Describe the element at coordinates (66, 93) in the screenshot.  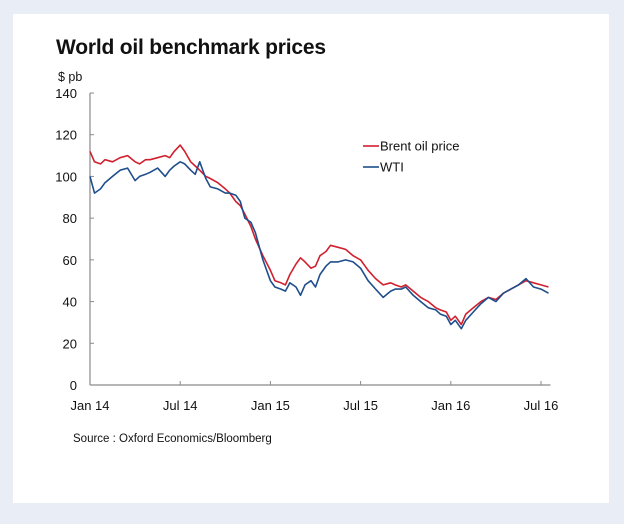
I see `y-tick-label: 140` at that location.